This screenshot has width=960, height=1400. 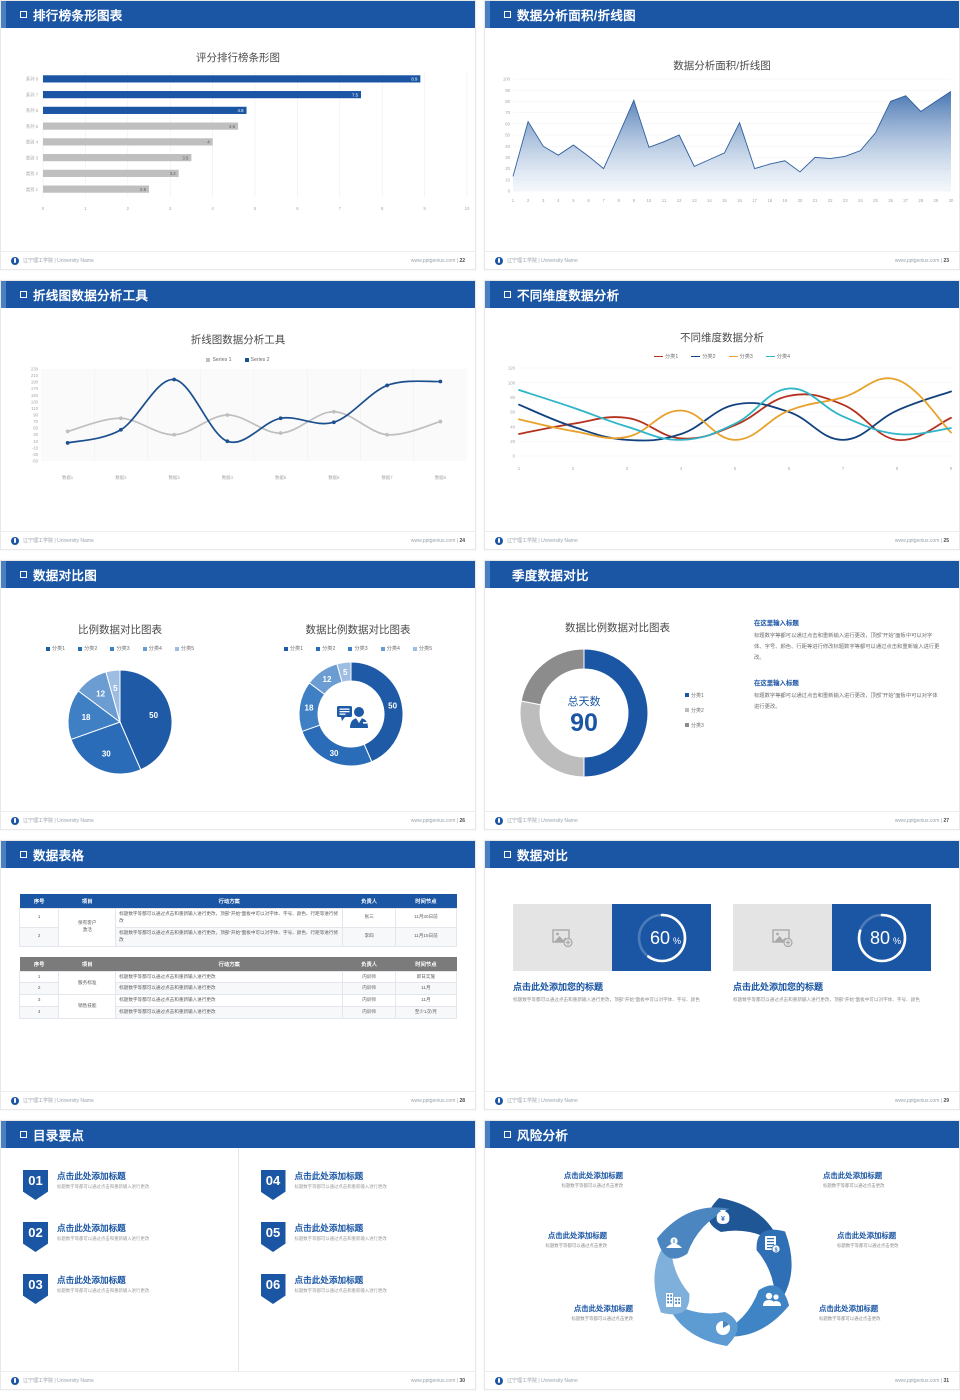 What do you see at coordinates (238, 1013) in the screenshot?
I see `table-row: 4 标题数字等都可以通过点击和重新输入进行更改 内训师 至少1次/月` at bounding box center [238, 1013].